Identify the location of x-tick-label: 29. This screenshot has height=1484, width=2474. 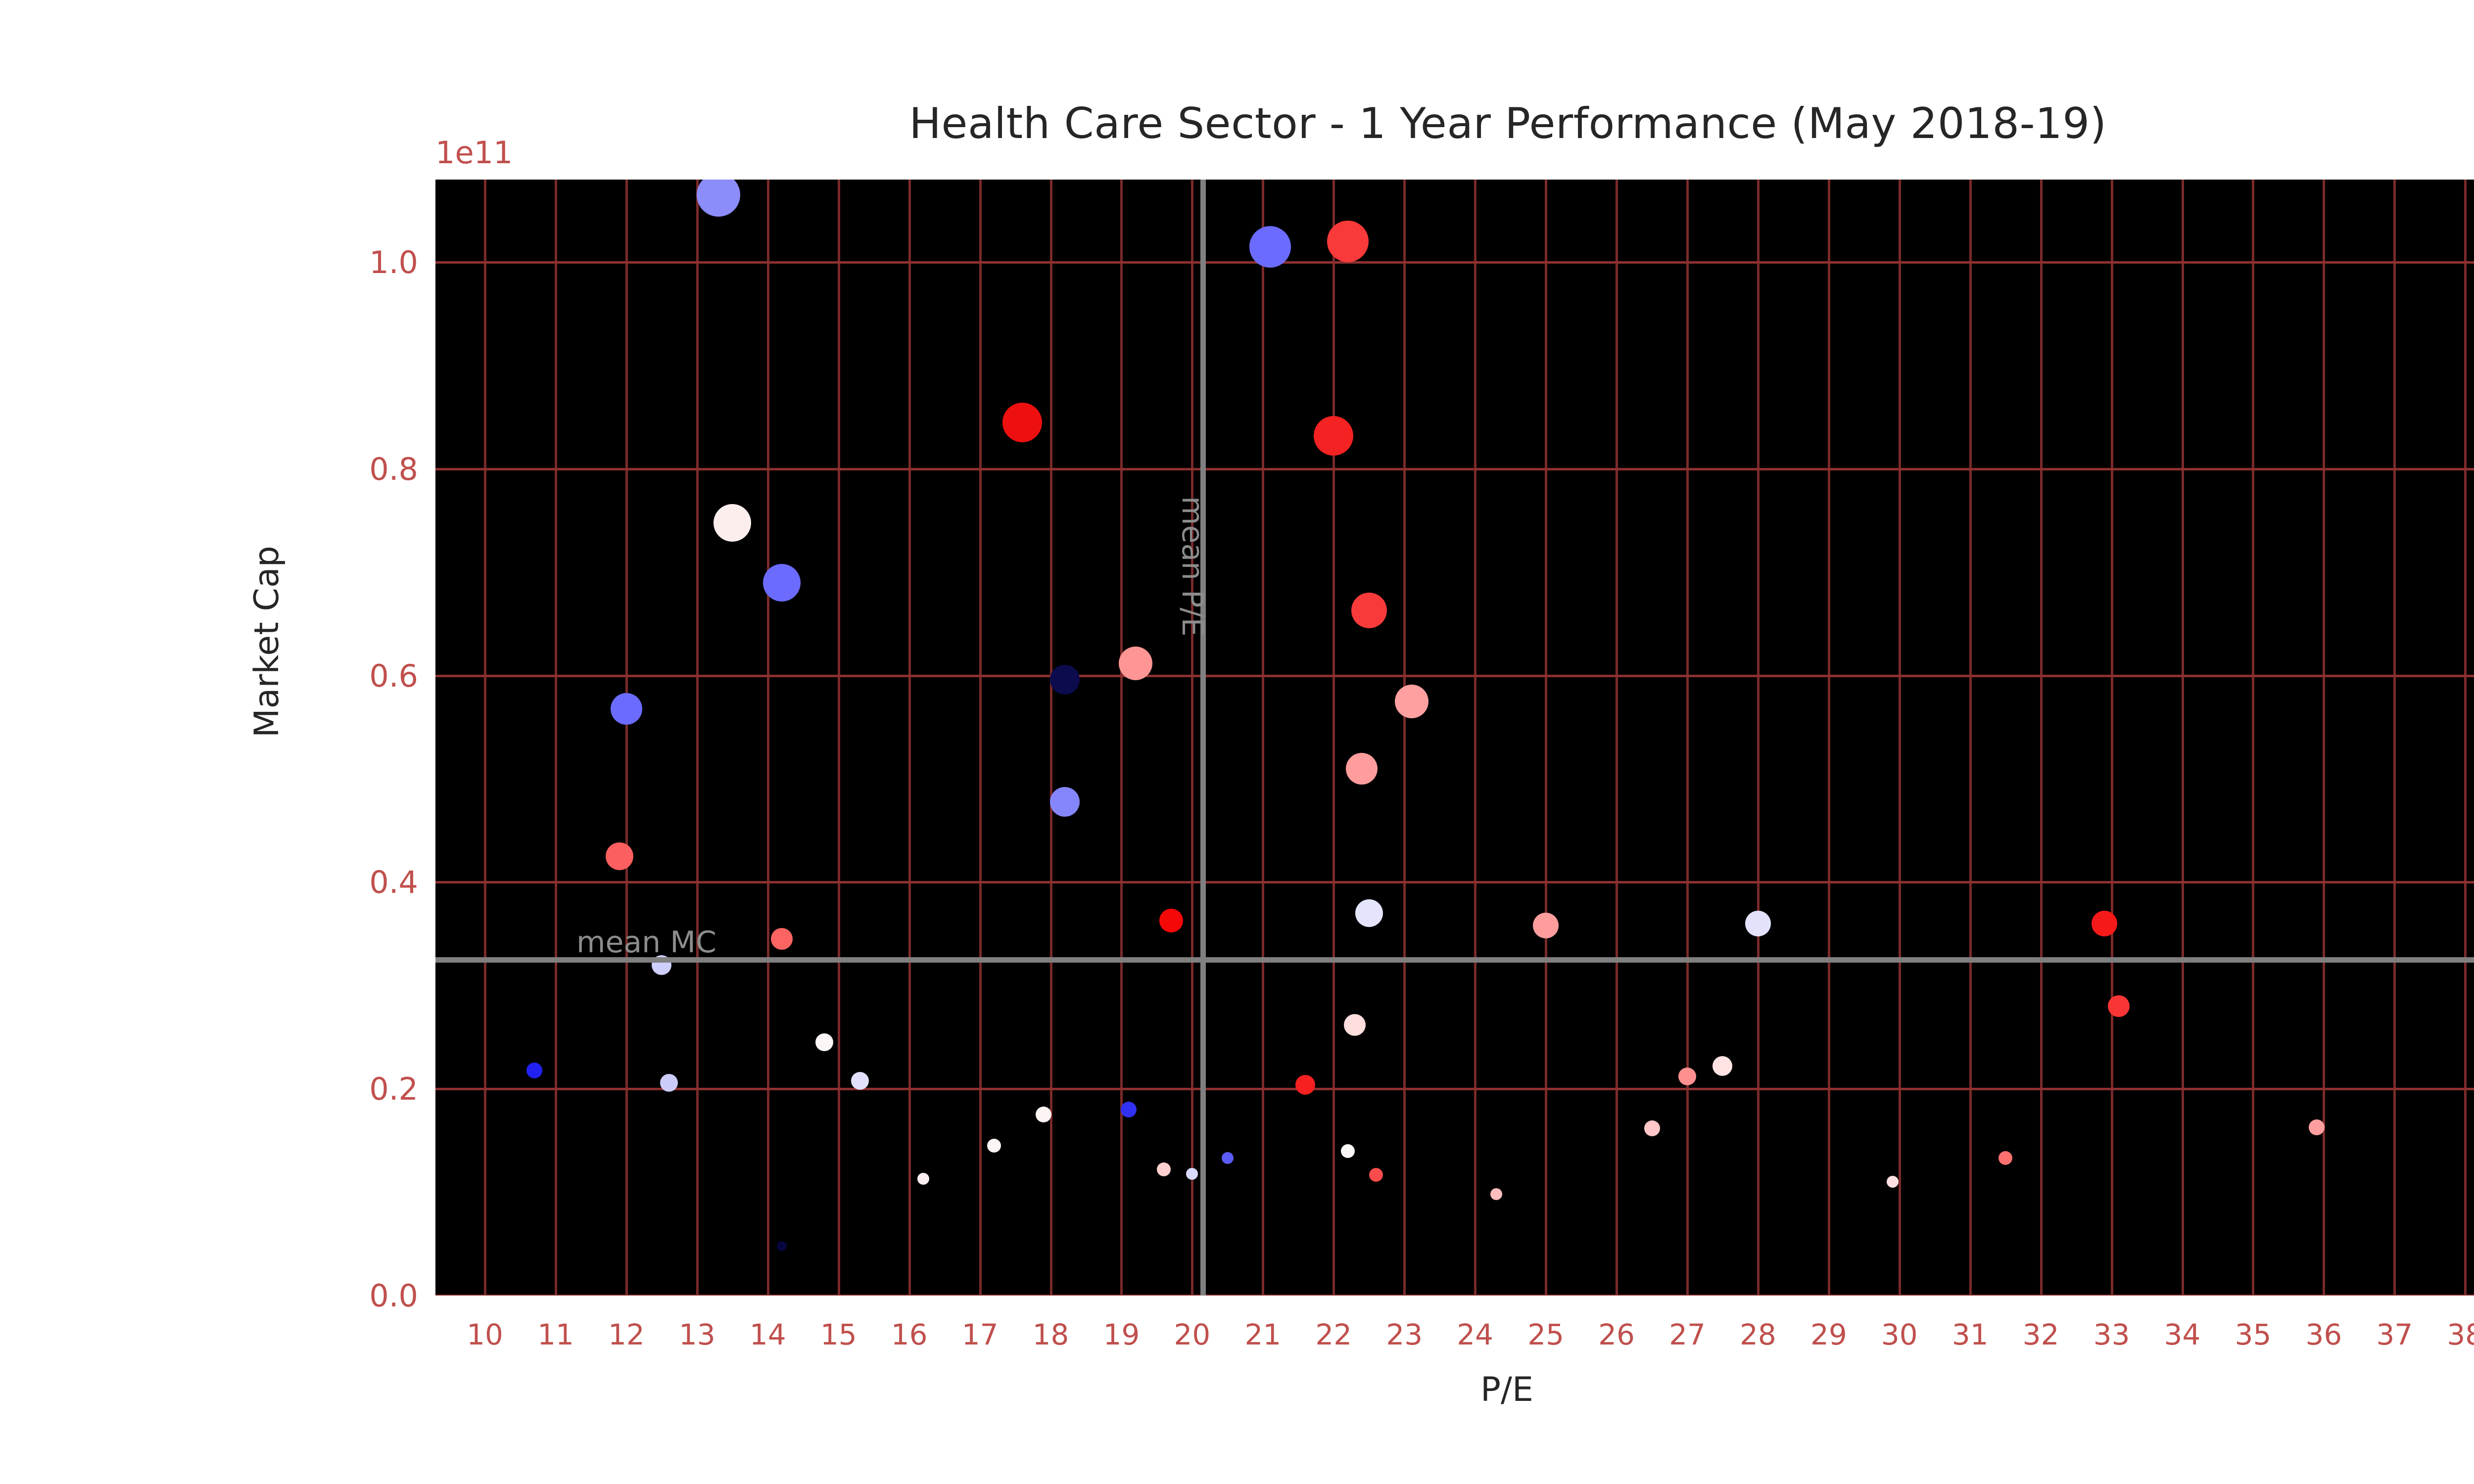
(1829, 1334).